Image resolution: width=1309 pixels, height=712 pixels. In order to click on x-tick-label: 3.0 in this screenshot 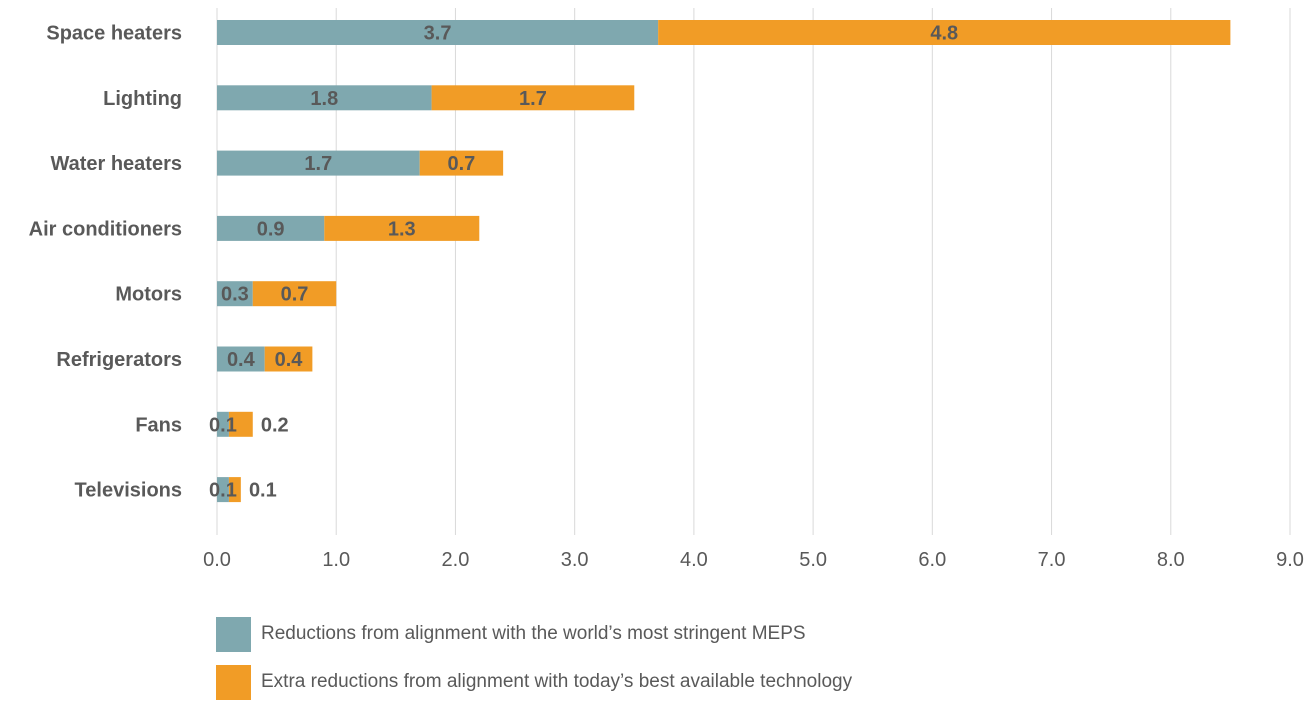, I will do `click(575, 560)`.